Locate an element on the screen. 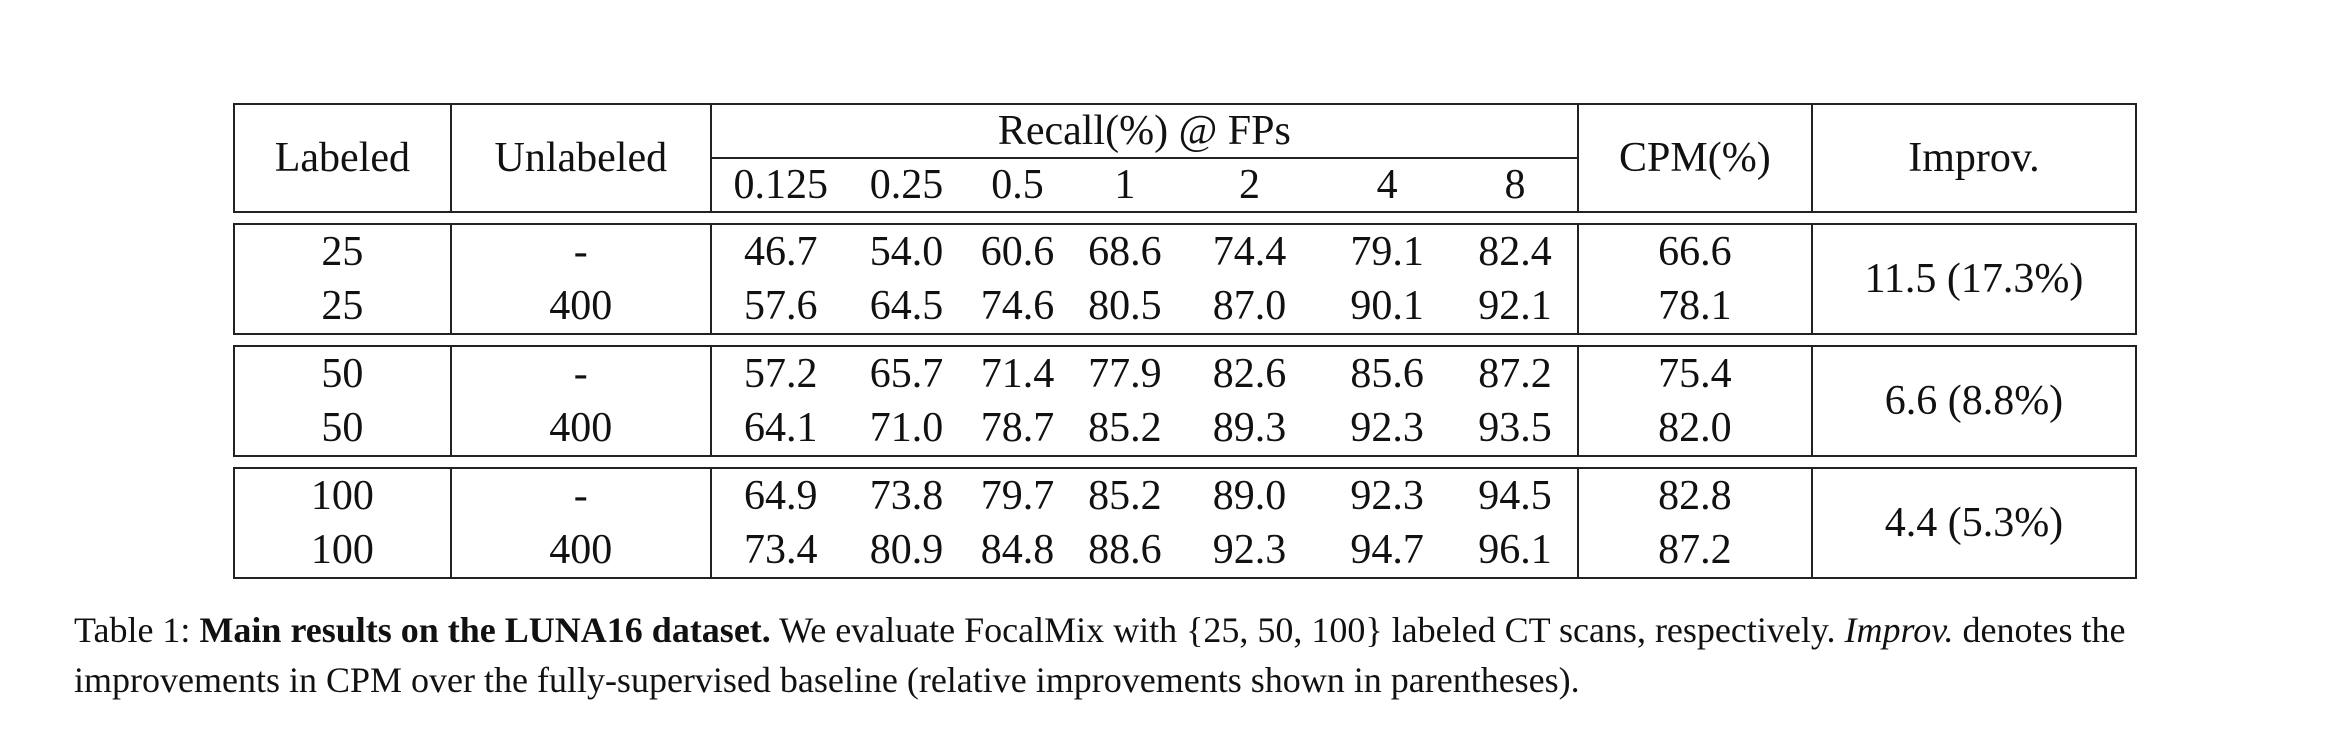 The image size is (2330, 734). cell-recall: 57.6 is located at coordinates (779, 307).